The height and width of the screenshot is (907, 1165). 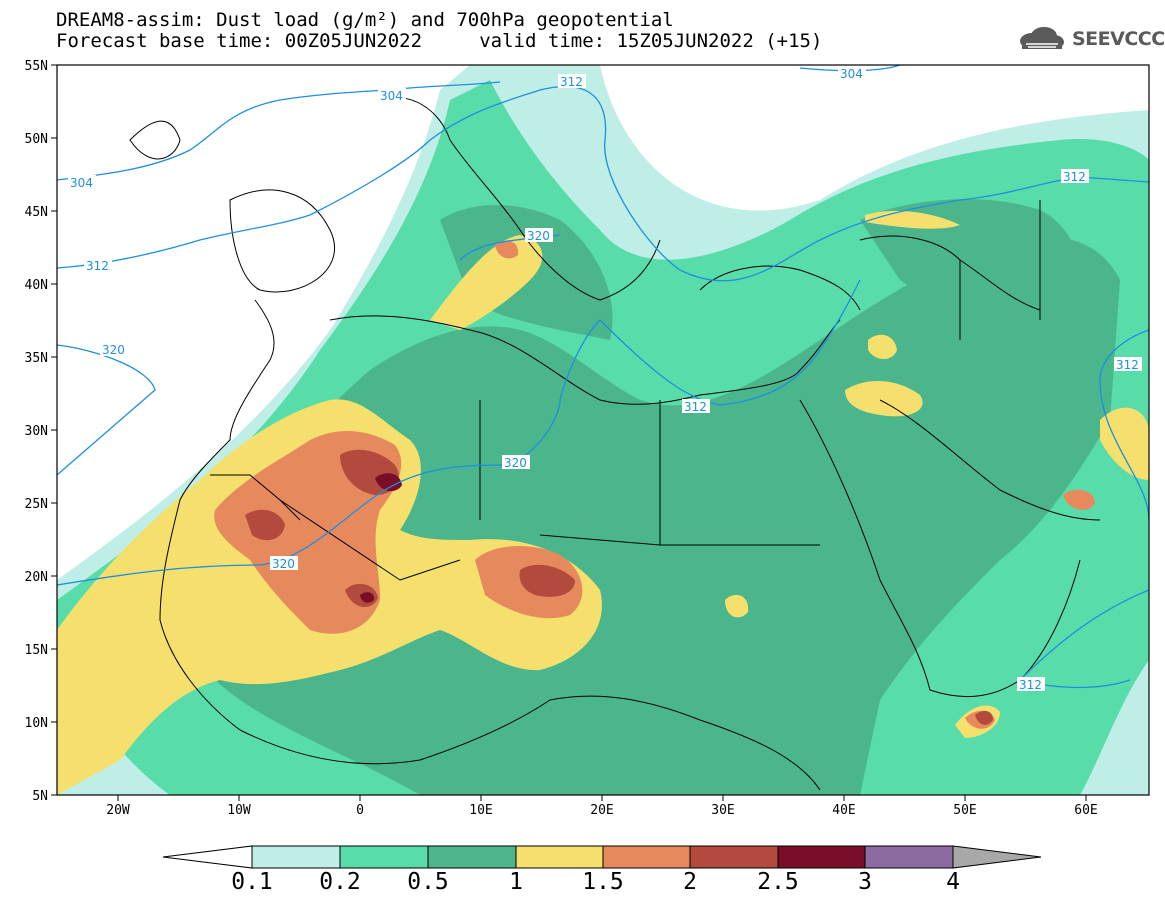 What do you see at coordinates (884, 398) in the screenshot?
I see `dust-yellow-iraq` at bounding box center [884, 398].